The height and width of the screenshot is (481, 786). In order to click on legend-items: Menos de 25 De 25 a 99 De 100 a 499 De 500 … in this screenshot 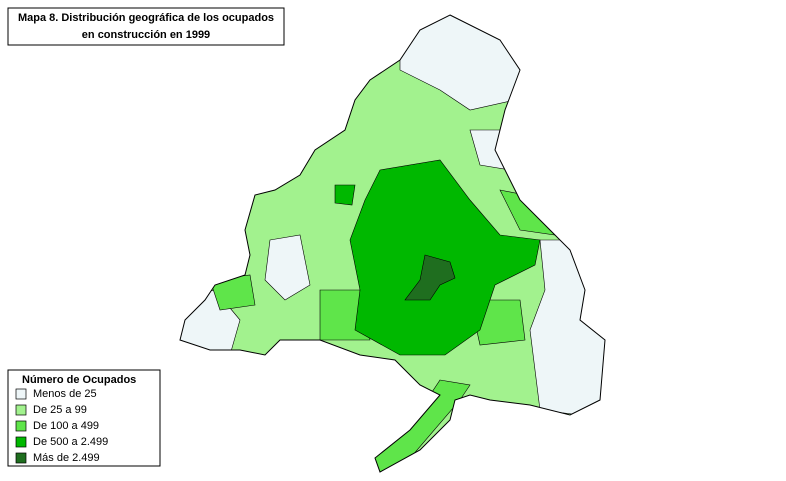, I will do `click(61, 426)`.